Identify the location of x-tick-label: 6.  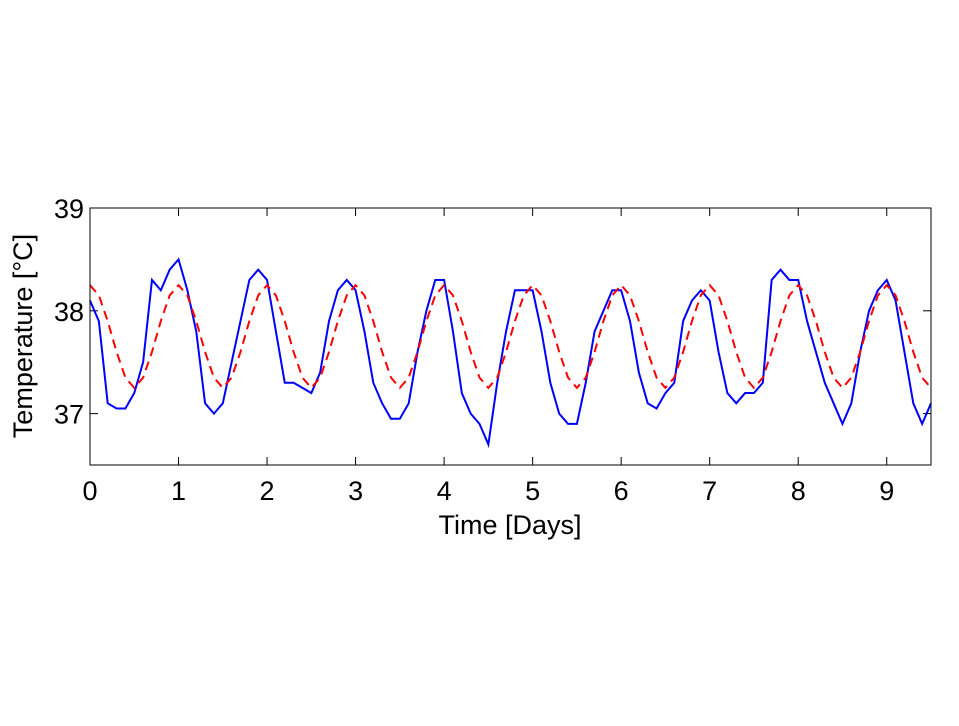
(621, 491).